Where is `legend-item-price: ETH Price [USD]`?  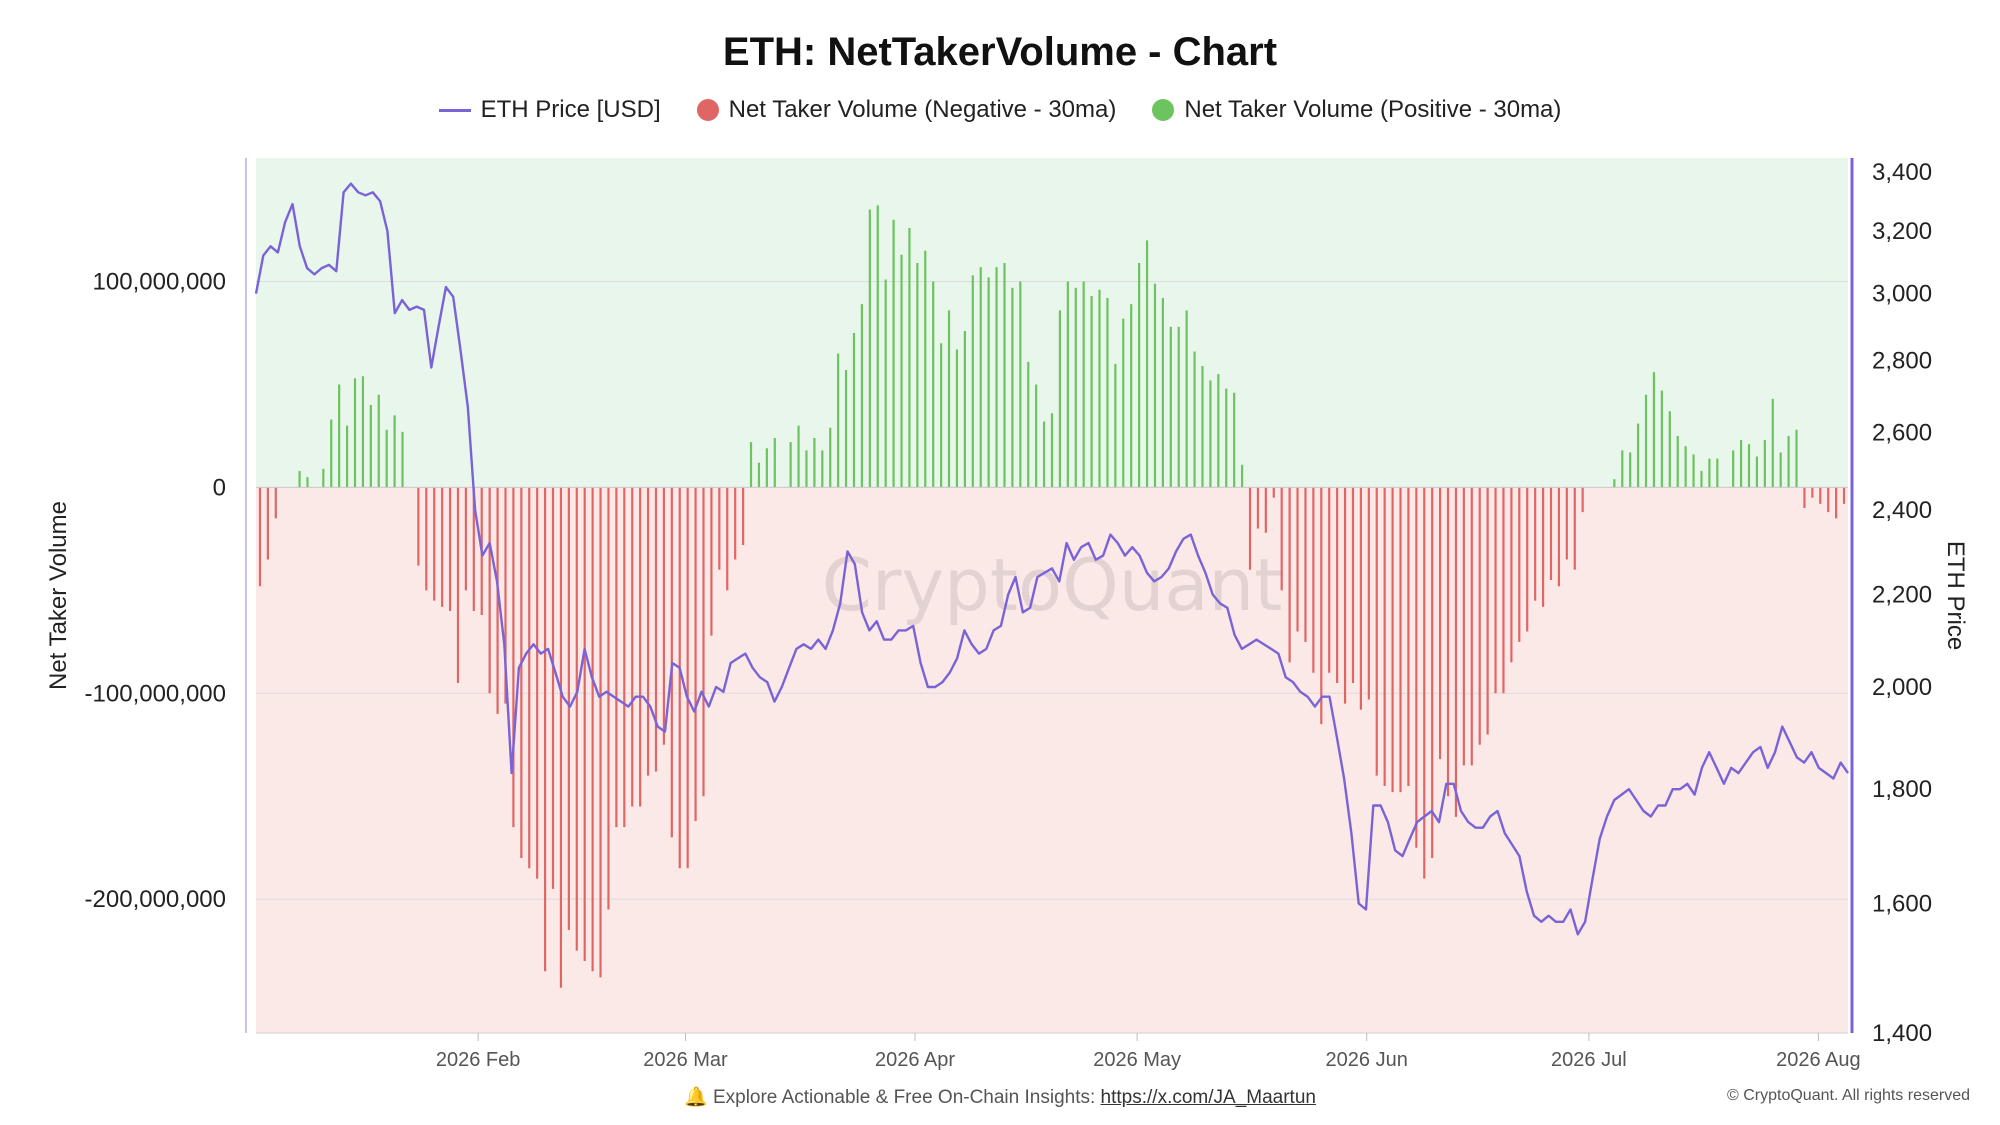 legend-item-price: ETH Price [USD] is located at coordinates (549, 110).